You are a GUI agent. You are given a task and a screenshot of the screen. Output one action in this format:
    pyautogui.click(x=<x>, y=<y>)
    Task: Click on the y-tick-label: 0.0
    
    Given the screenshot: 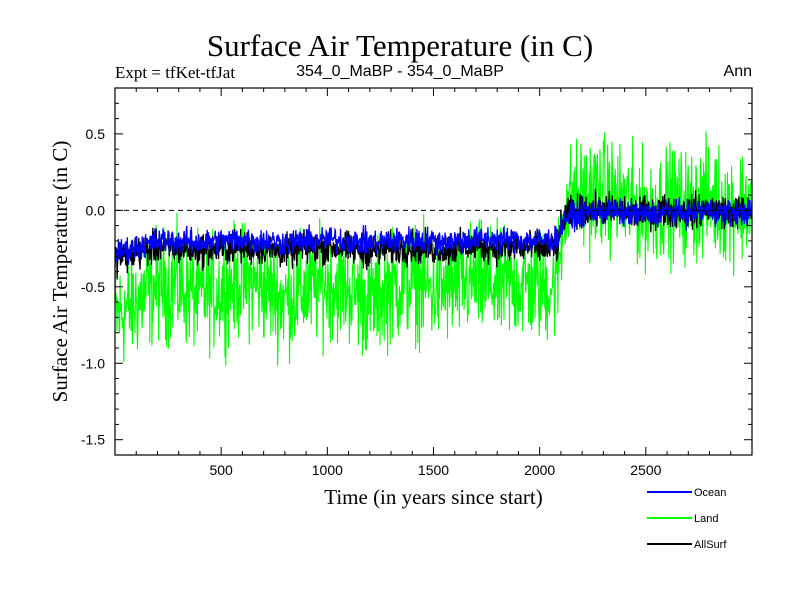 What is the action you would take?
    pyautogui.click(x=96, y=210)
    